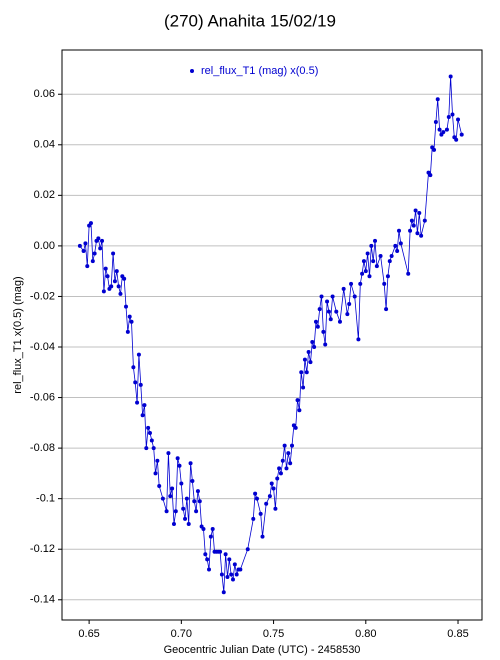 The height and width of the screenshot is (660, 500). What do you see at coordinates (259, 71) in the screenshot?
I see `legend-label: rel_flux_T1 (mag) x(0.5)` at bounding box center [259, 71].